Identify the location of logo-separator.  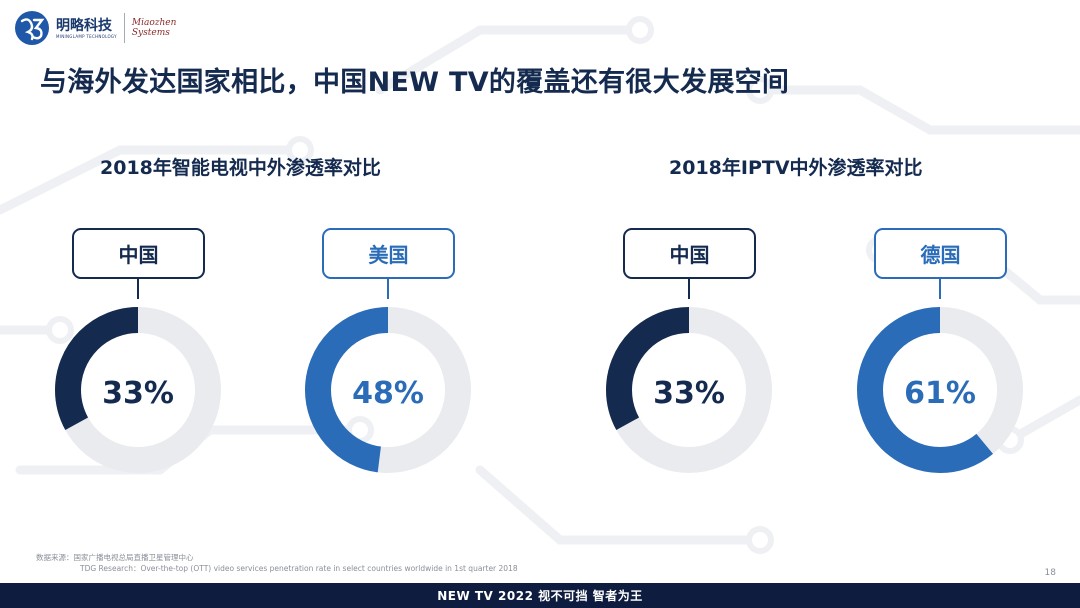
(124, 28).